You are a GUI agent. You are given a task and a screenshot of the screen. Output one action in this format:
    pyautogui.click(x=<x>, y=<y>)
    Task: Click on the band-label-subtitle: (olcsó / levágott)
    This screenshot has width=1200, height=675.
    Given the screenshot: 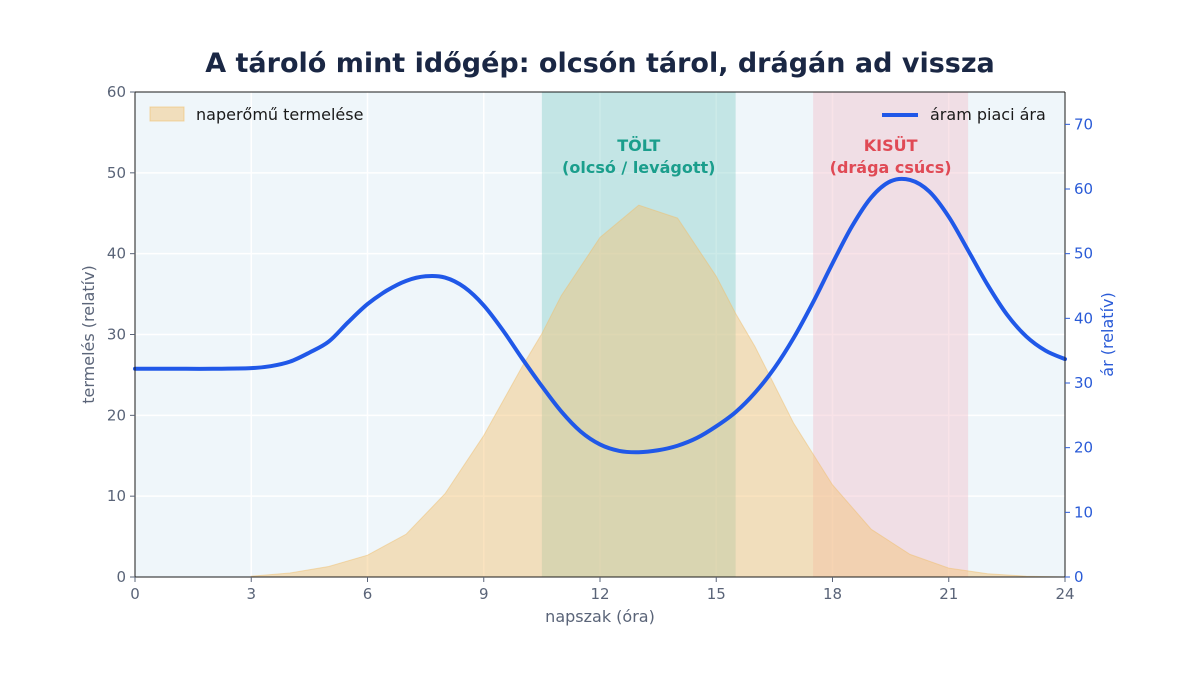 What is the action you would take?
    pyautogui.click(x=638, y=167)
    